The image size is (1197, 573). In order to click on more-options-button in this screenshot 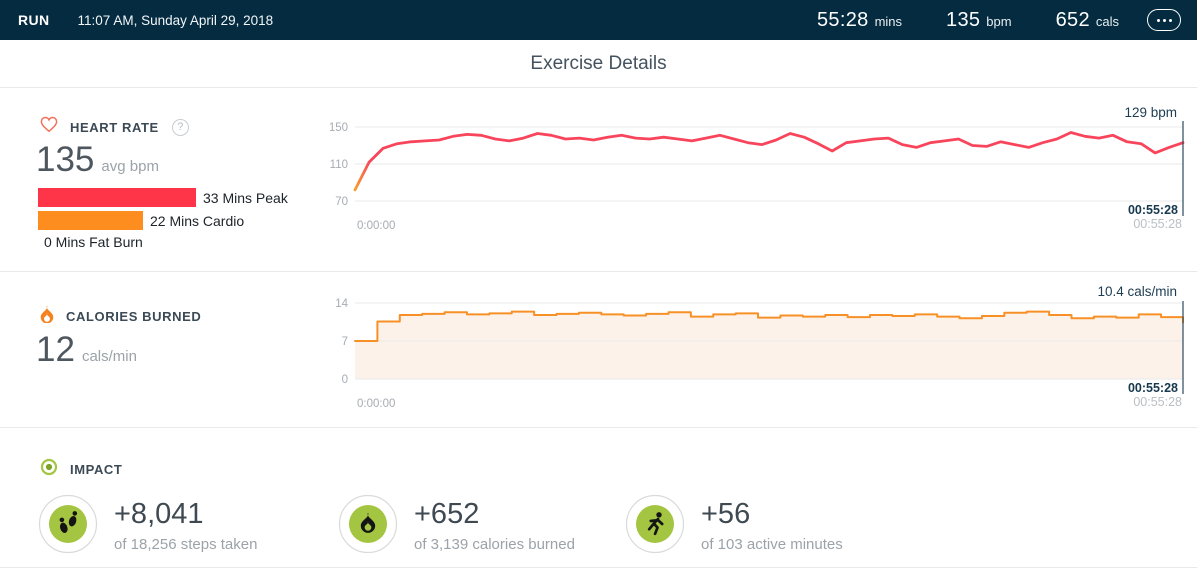, I will do `click(1164, 20)`.